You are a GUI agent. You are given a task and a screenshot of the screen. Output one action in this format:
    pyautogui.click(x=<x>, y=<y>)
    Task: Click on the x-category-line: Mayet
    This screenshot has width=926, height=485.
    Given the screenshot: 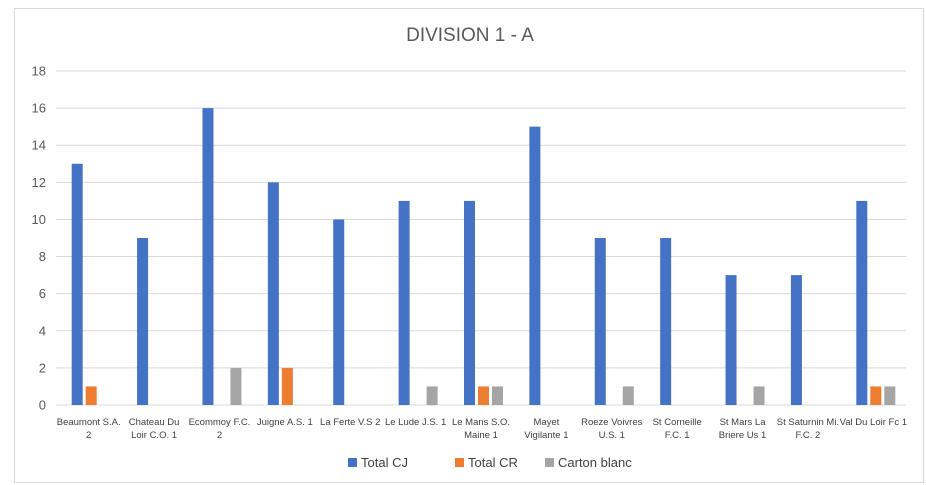 What is the action you would take?
    pyautogui.click(x=546, y=422)
    